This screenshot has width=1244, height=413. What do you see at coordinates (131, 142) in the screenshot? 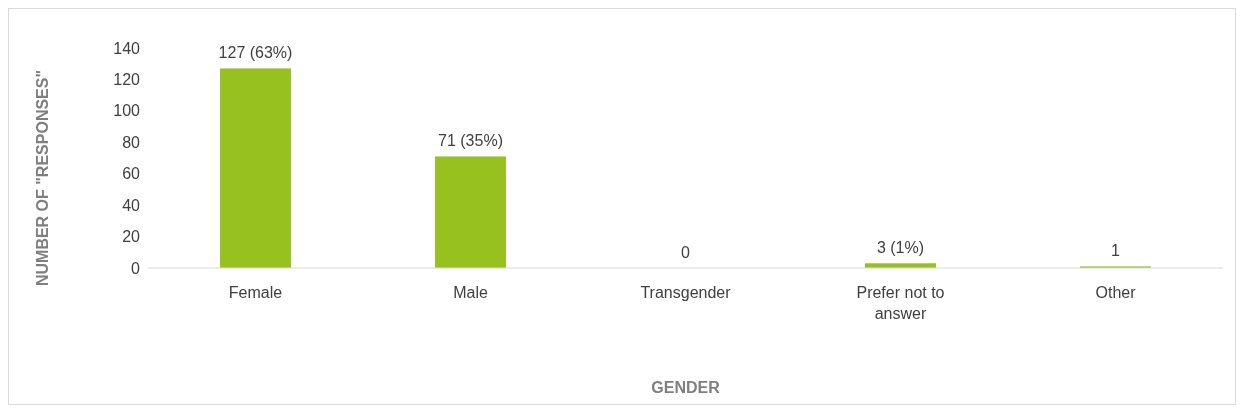
I see `y-tick-label: 80` at bounding box center [131, 142].